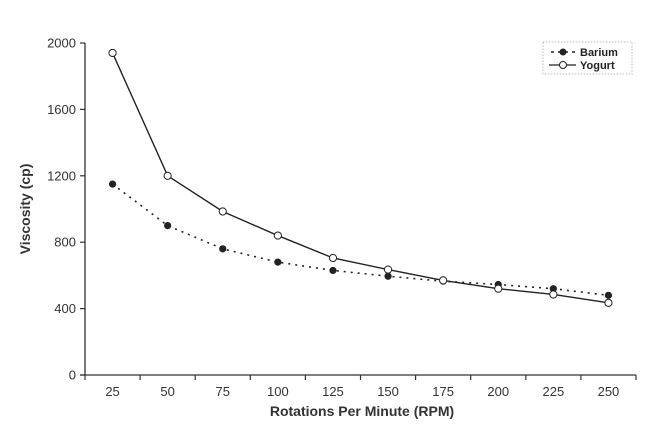 Image resolution: width=661 pixels, height=446 pixels. Describe the element at coordinates (553, 391) in the screenshot. I see `x-tick-label: 225` at that location.